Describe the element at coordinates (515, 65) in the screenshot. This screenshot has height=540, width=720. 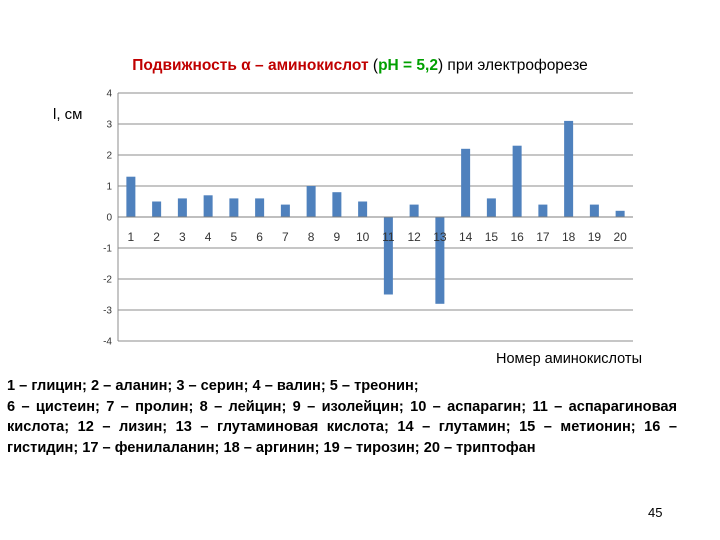
I see `title-tail: при электрофорезе` at that location.